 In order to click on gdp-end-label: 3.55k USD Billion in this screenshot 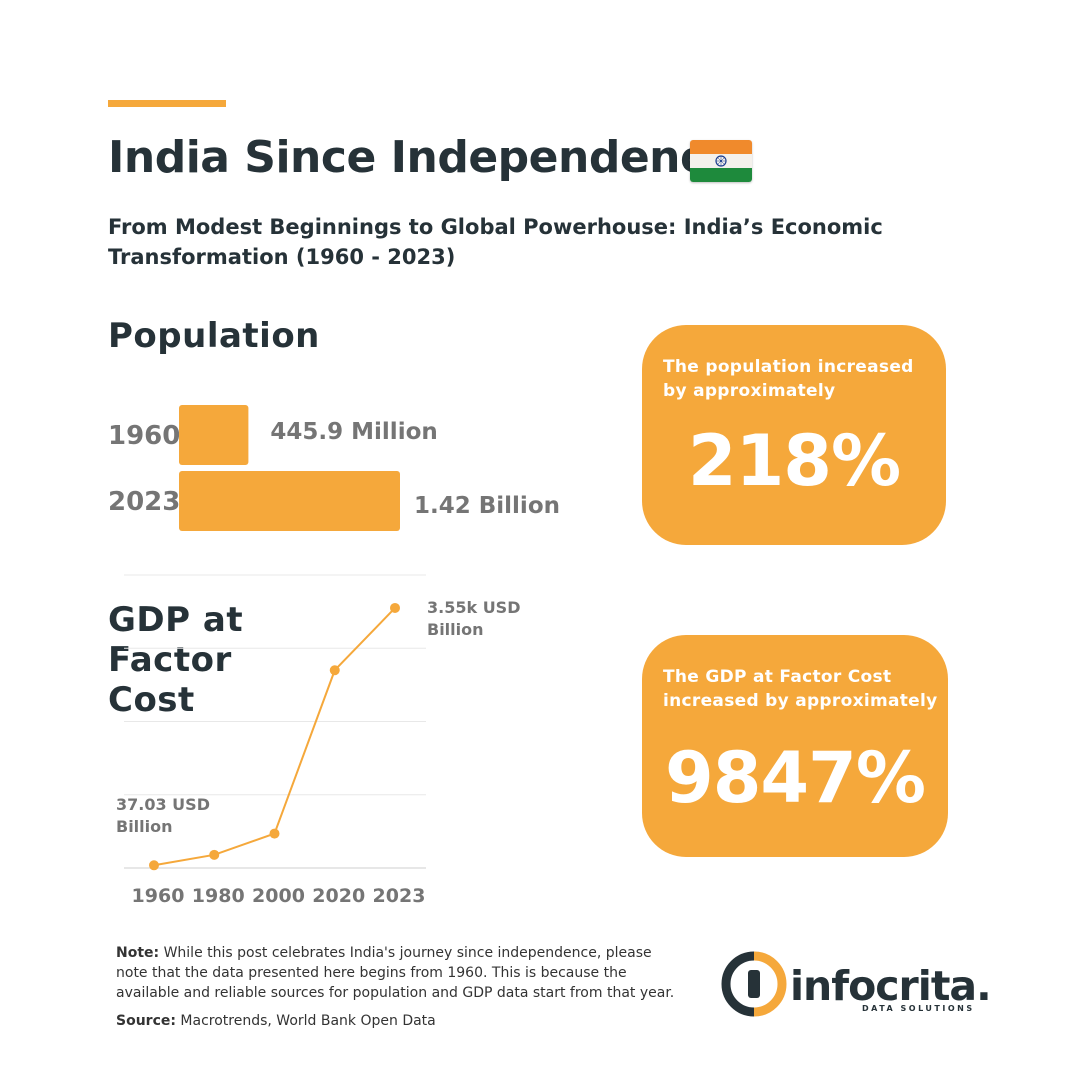, I will do `click(473, 619)`.